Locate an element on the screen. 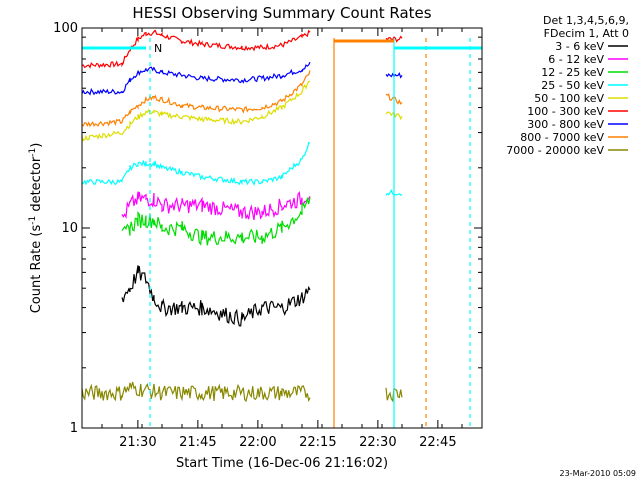 This screenshot has width=640, height=480. ylabel-part: Count Rate (s is located at coordinates (36, 269).